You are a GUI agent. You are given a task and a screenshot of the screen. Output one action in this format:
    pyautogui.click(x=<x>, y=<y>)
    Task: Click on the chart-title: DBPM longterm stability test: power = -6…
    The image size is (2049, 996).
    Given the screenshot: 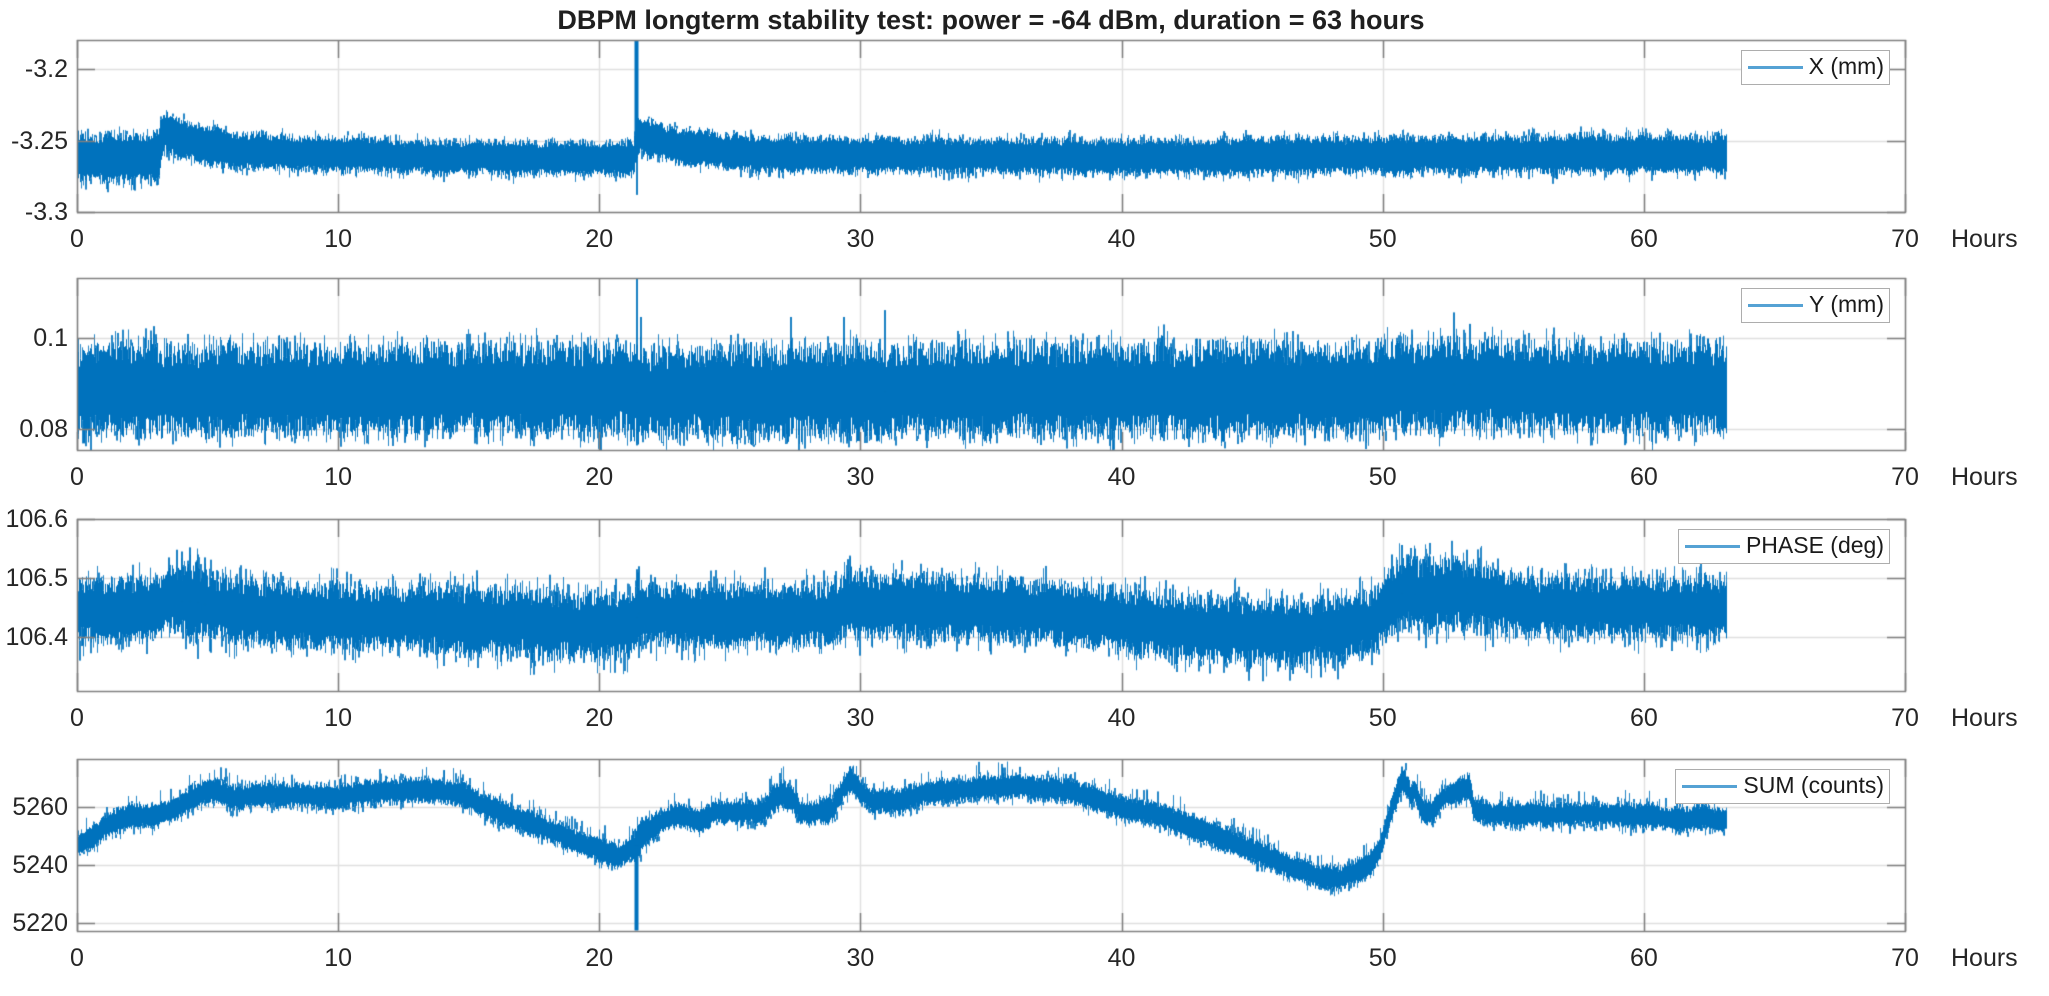 What is the action you would take?
    pyautogui.click(x=991, y=20)
    